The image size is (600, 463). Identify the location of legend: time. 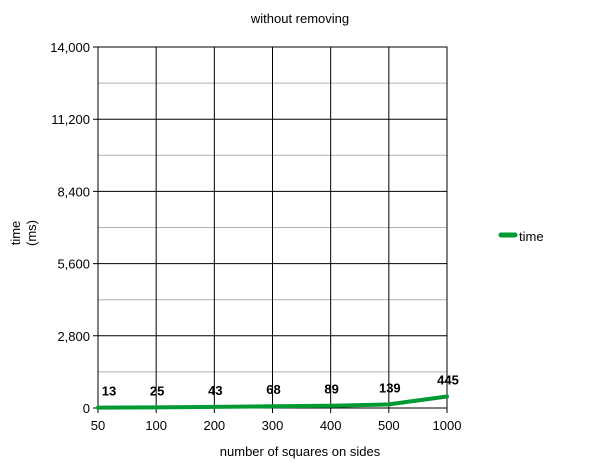
(521, 236).